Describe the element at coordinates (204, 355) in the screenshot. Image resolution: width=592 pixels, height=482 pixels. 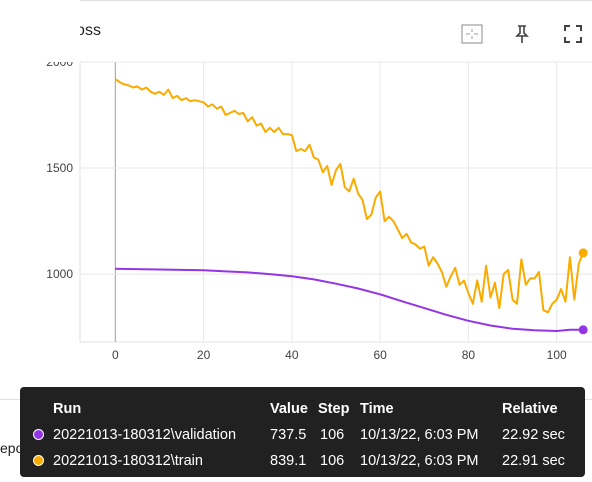
I see `x-tick-label: 20` at that location.